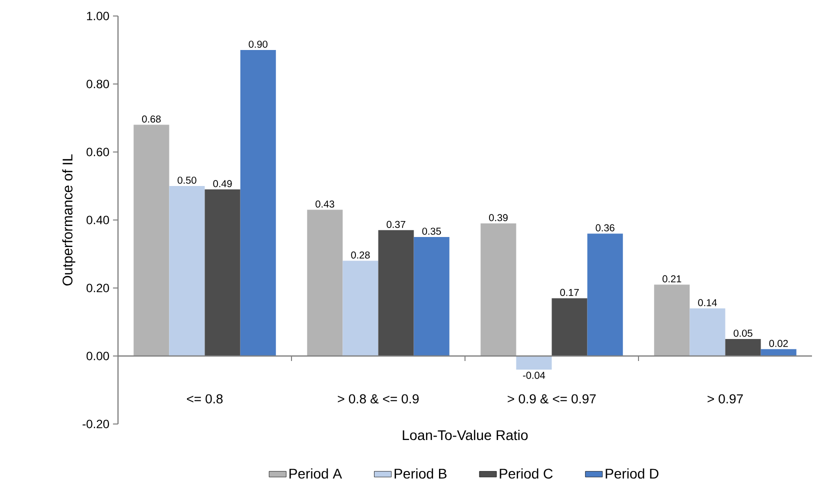 This screenshot has height=486, width=821. Describe the element at coordinates (534, 375) in the screenshot. I see `data-label: -0.04` at that location.